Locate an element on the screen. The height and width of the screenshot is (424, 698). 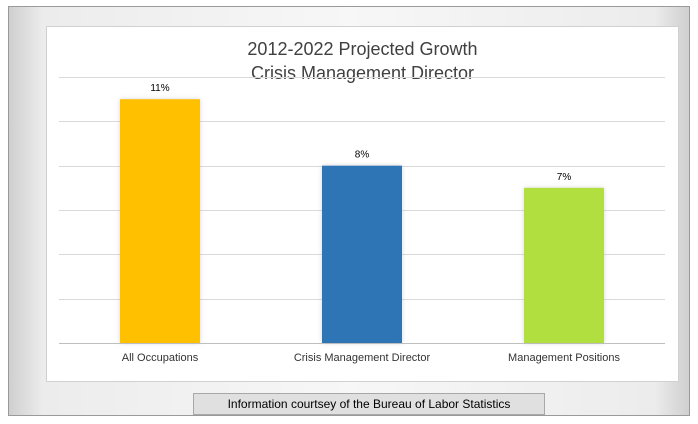
data-label-1: 11% is located at coordinates (159, 88).